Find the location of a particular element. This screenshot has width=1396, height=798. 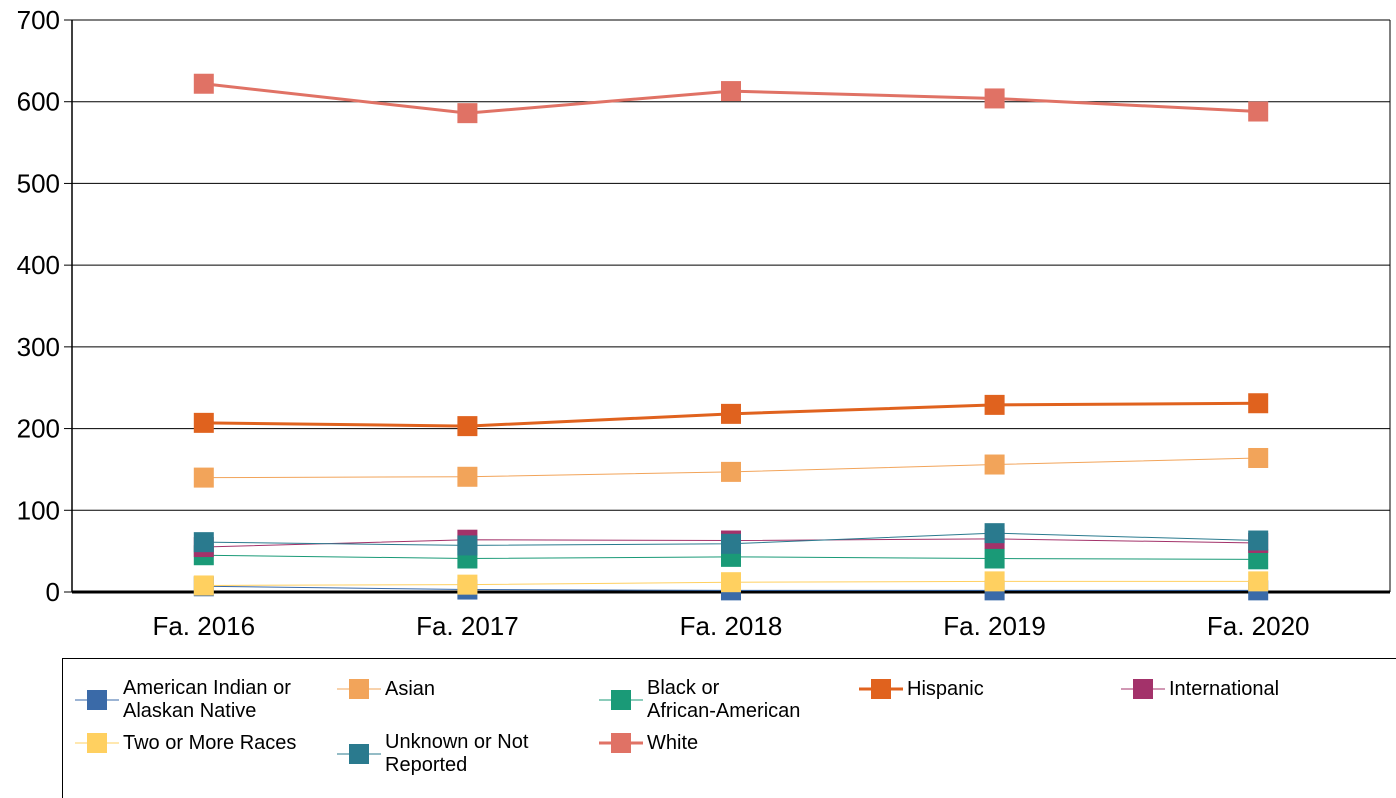

series-asian is located at coordinates (731, 467).